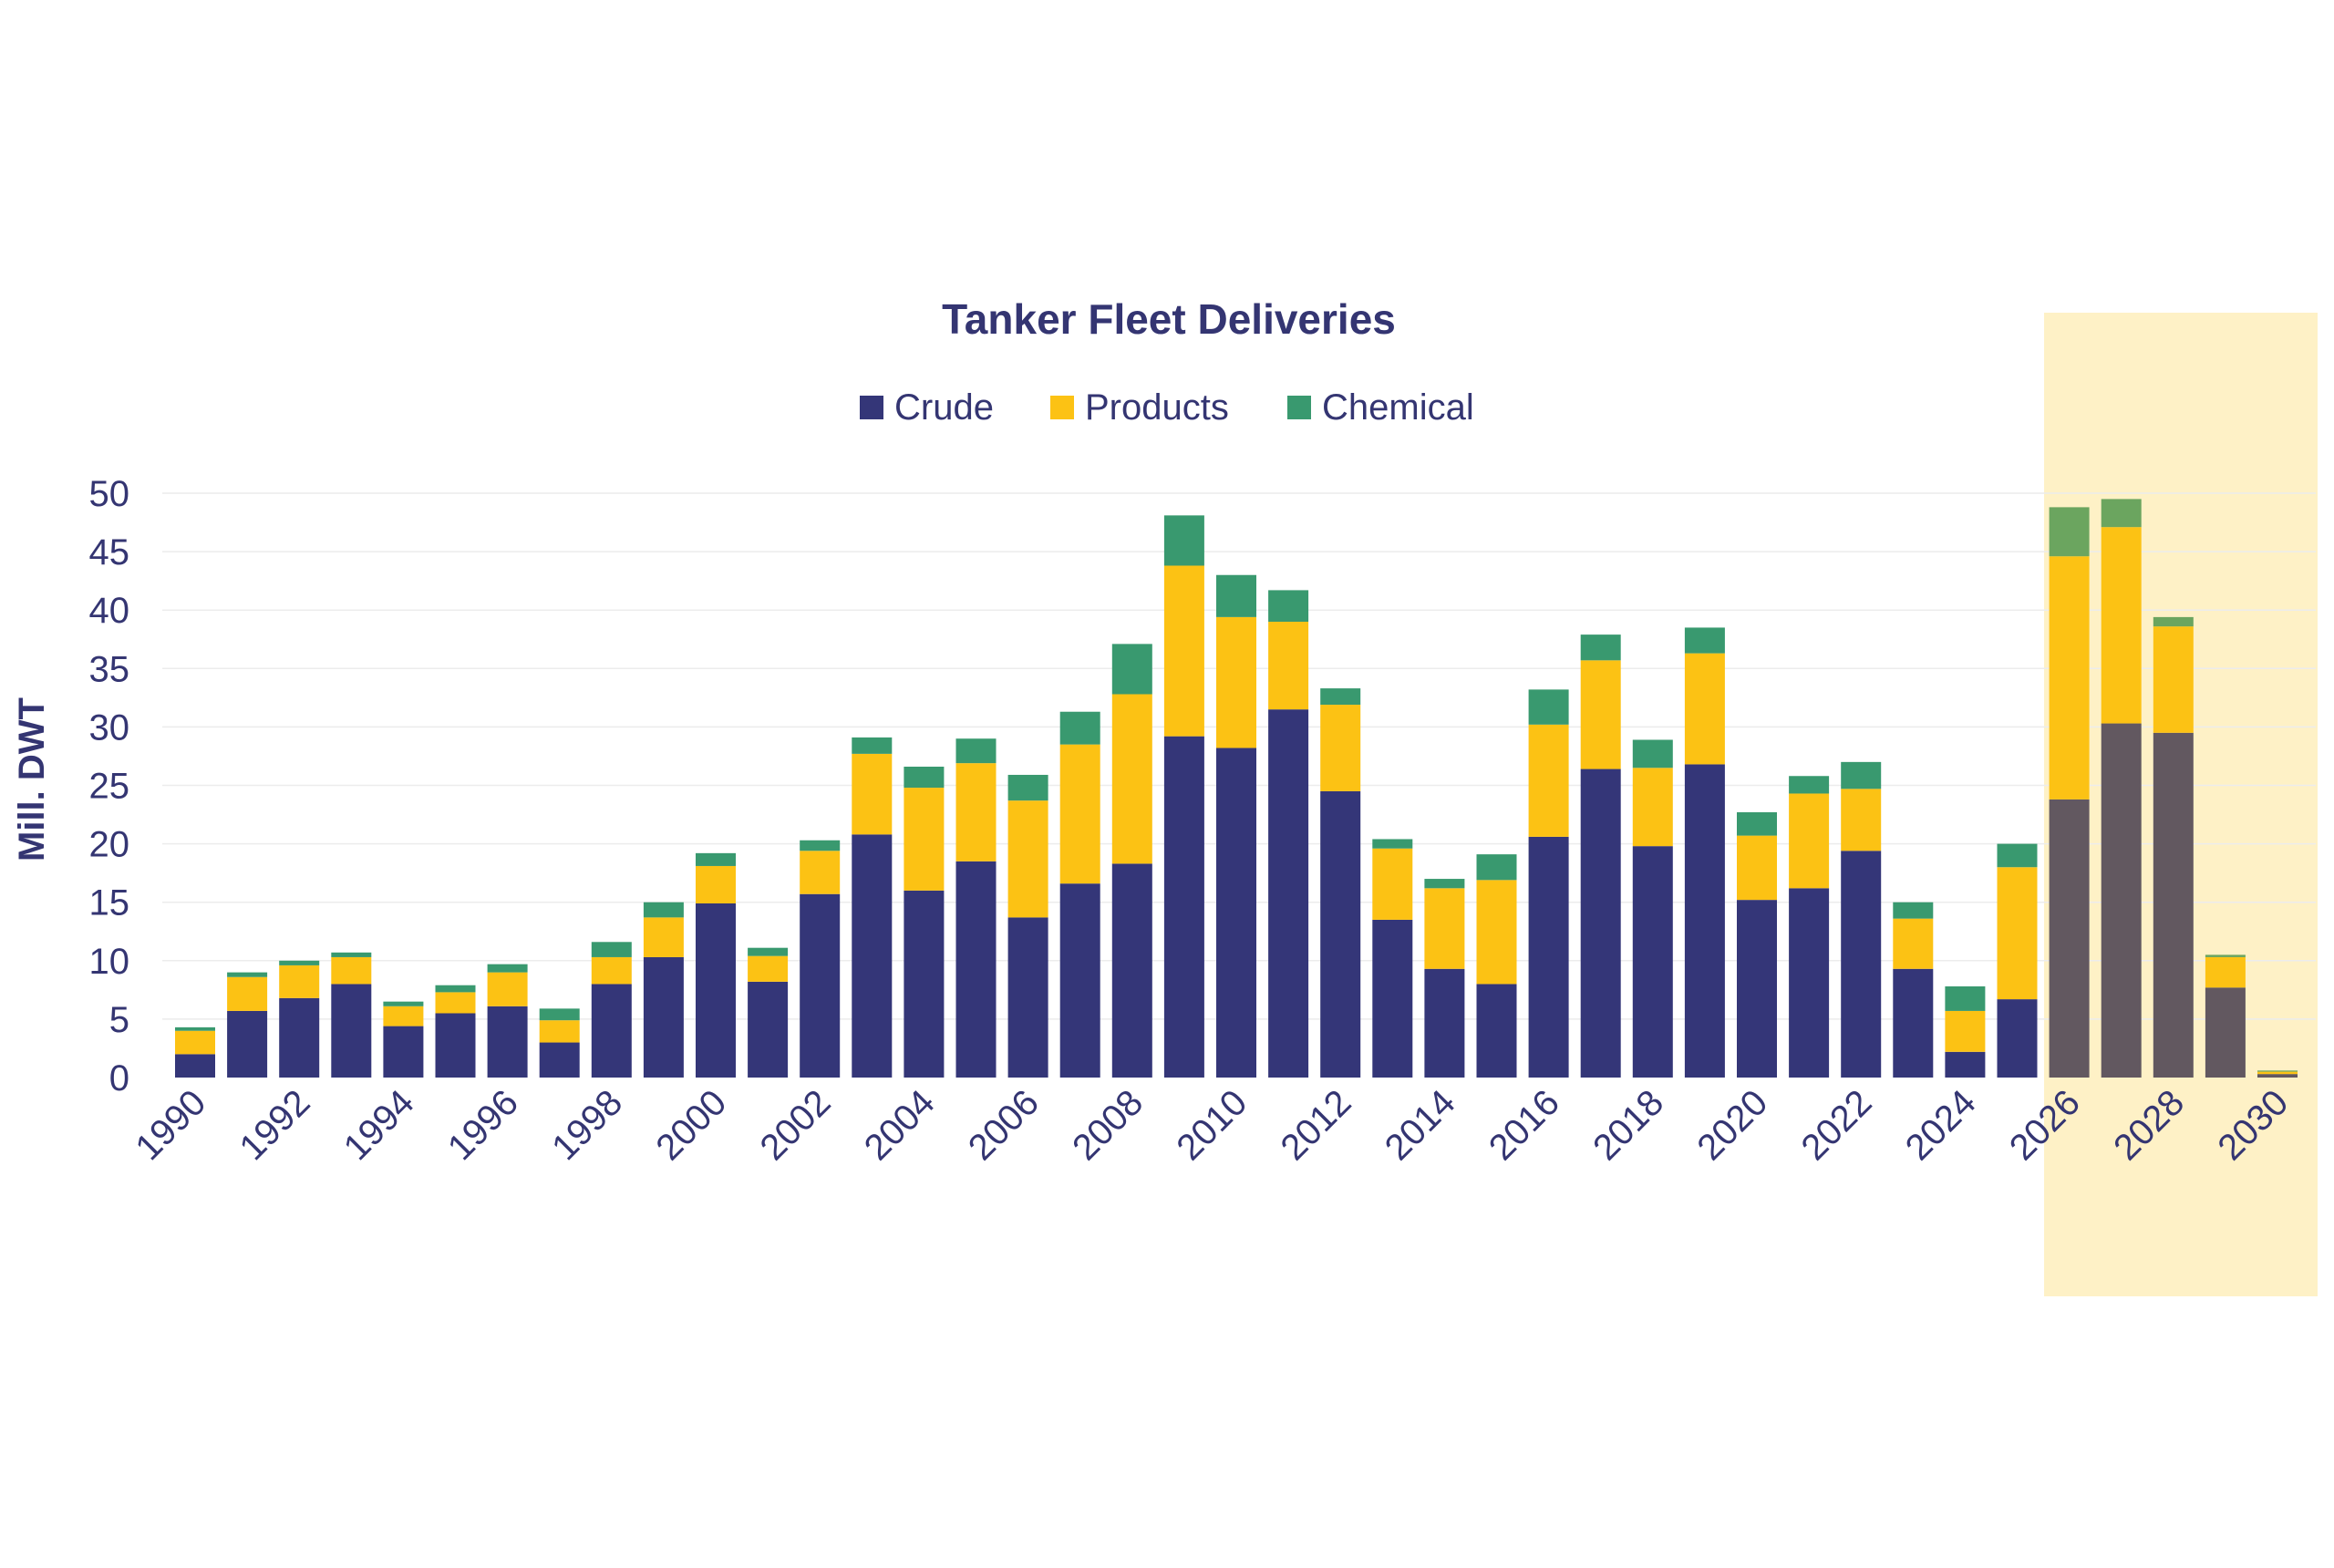  What do you see at coordinates (2173, 621) in the screenshot?
I see `bar-chemical-2028` at bounding box center [2173, 621].